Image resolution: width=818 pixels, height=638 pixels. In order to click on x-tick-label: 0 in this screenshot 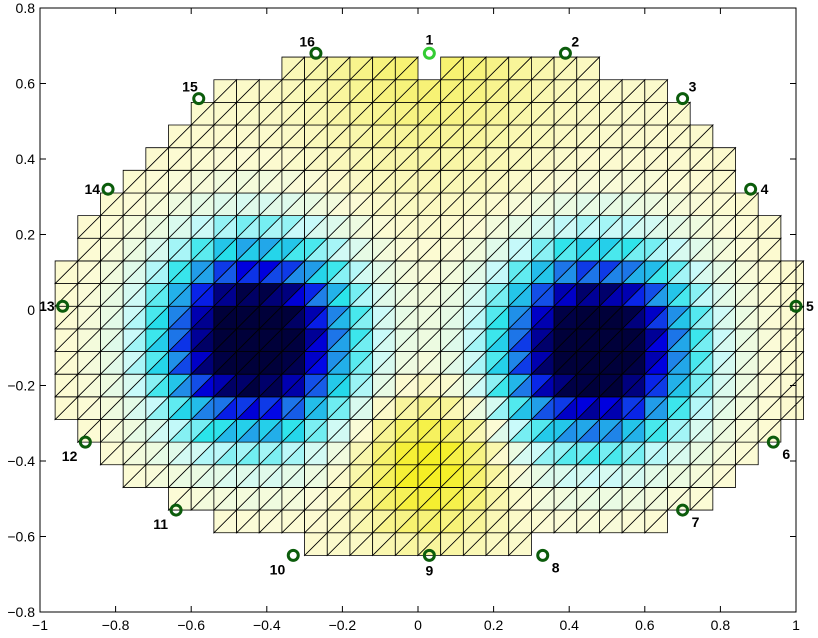, I will do `click(418, 625)`.